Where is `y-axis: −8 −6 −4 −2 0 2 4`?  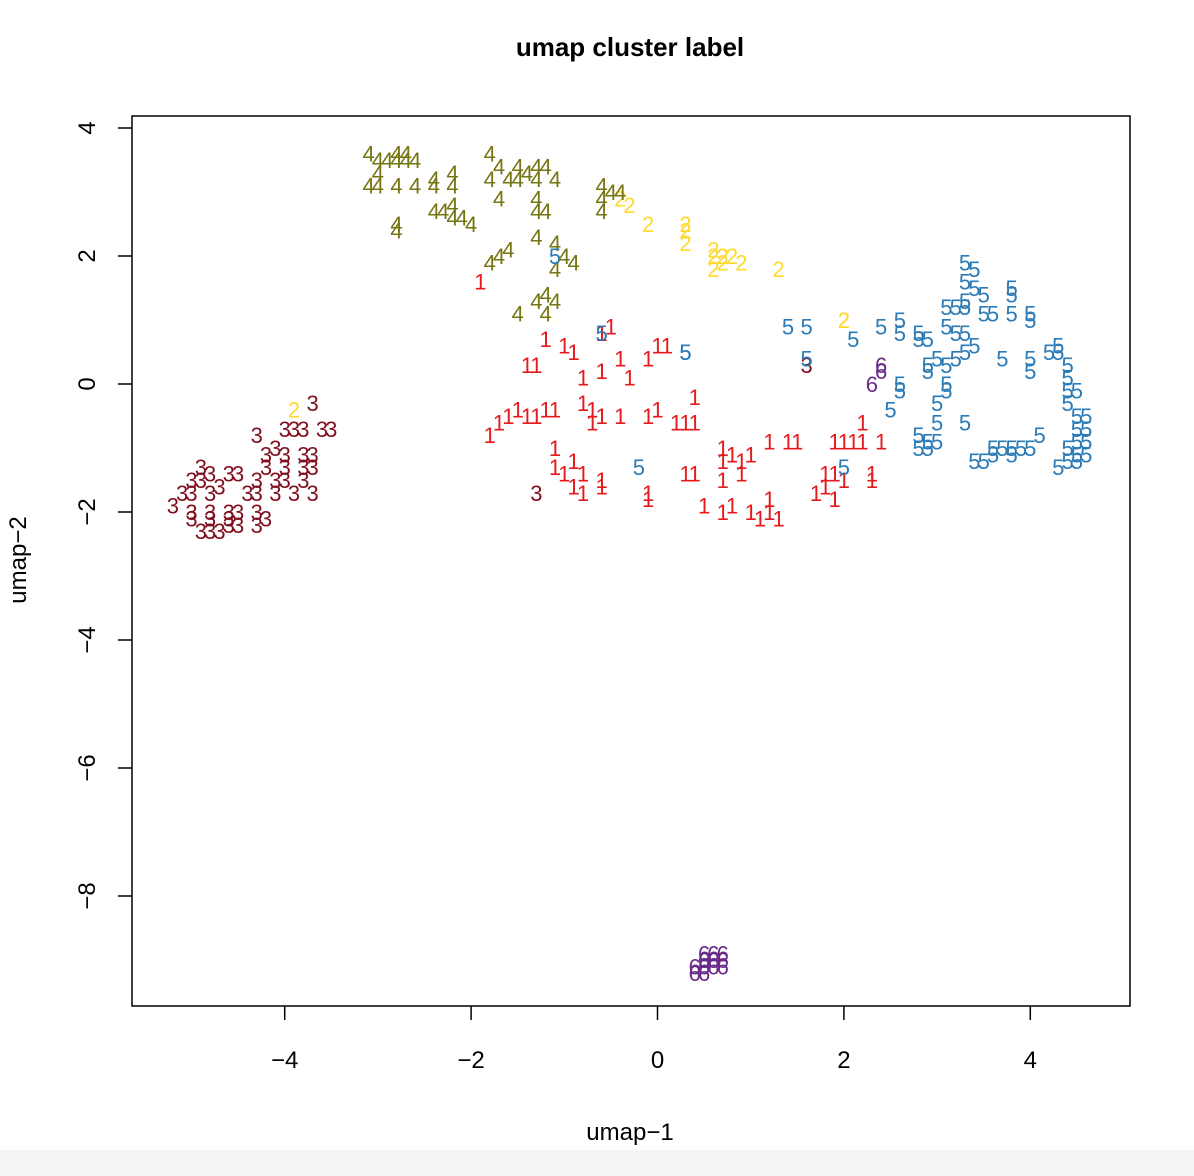
y-axis: −8 −6 −4 −2 0 2 4 is located at coordinates (103, 515).